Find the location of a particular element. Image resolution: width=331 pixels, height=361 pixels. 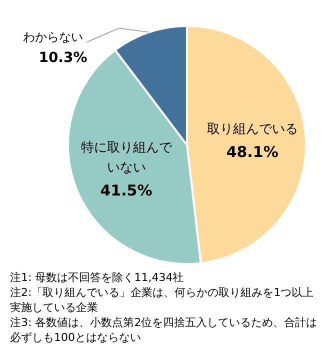

slice-label: わからない is located at coordinates (53, 37).